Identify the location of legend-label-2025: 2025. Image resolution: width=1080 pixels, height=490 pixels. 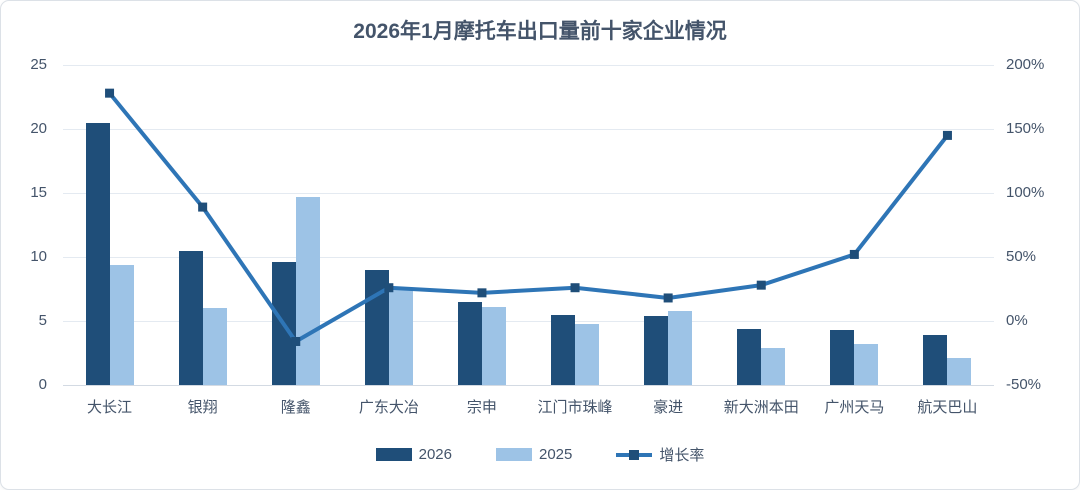
(555, 454).